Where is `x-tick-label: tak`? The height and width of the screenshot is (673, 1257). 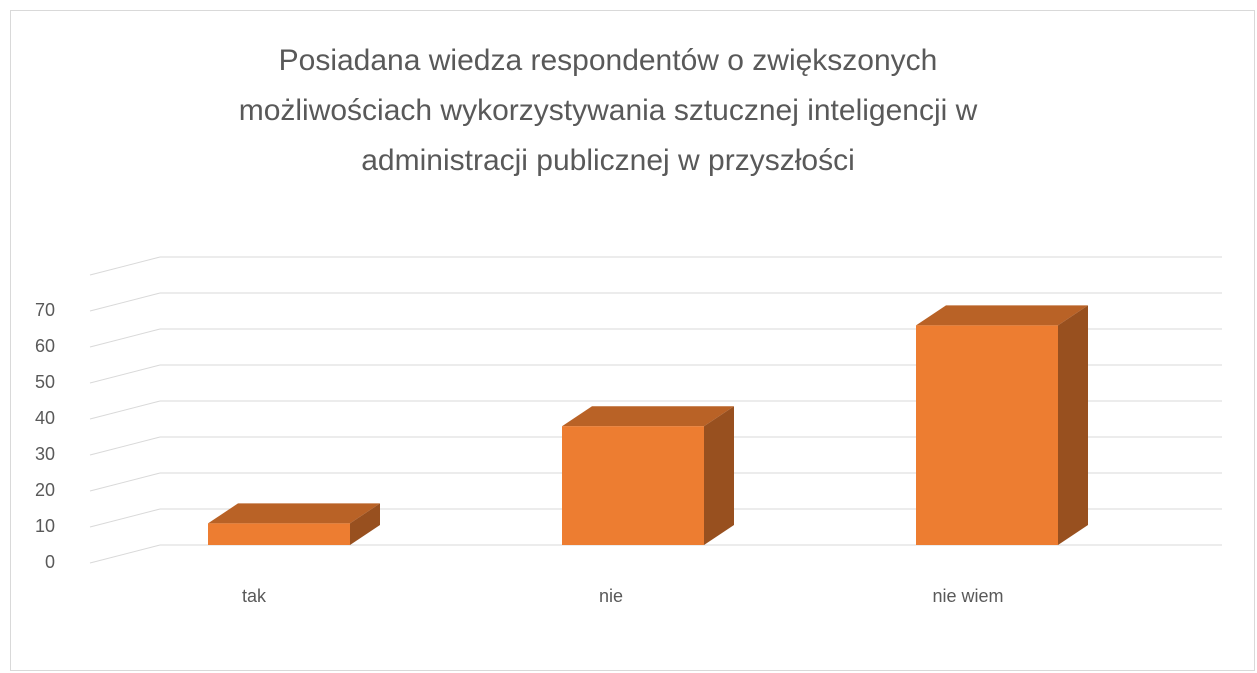
x-tick-label: tak is located at coordinates (254, 596).